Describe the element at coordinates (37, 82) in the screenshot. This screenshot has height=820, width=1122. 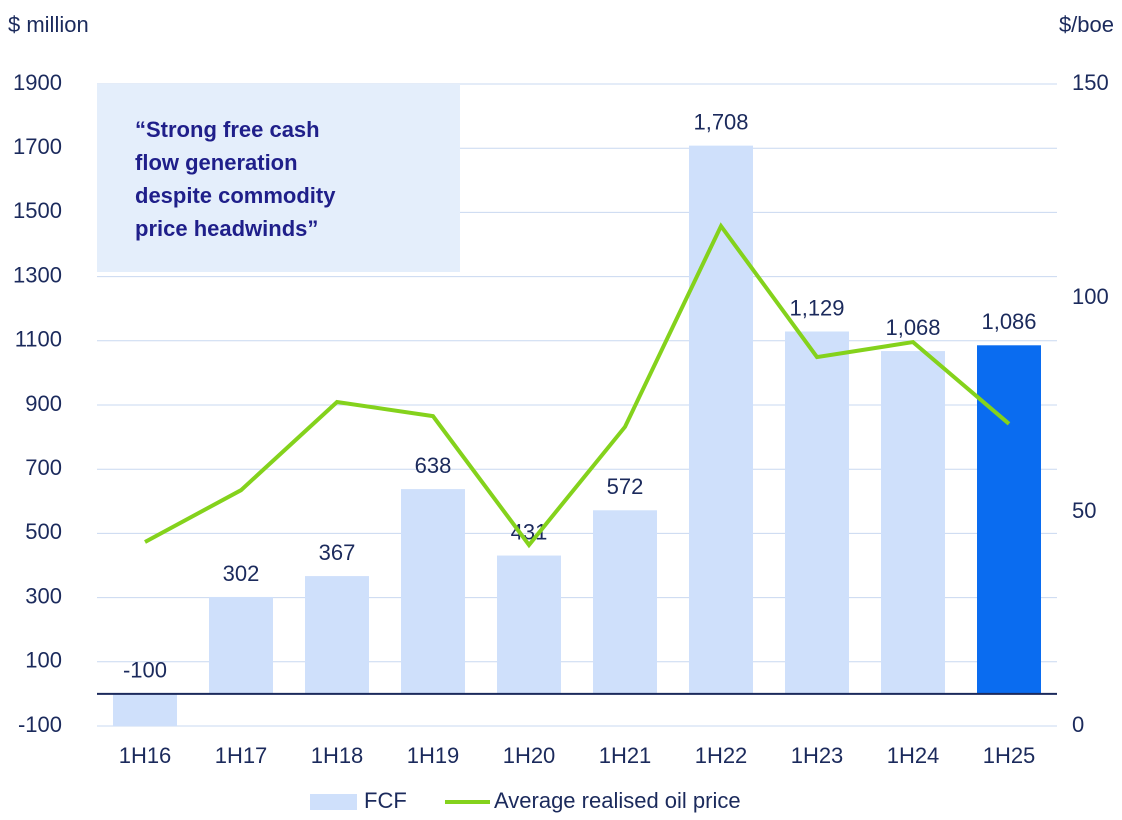
I see `y-tick-label: 1900` at that location.